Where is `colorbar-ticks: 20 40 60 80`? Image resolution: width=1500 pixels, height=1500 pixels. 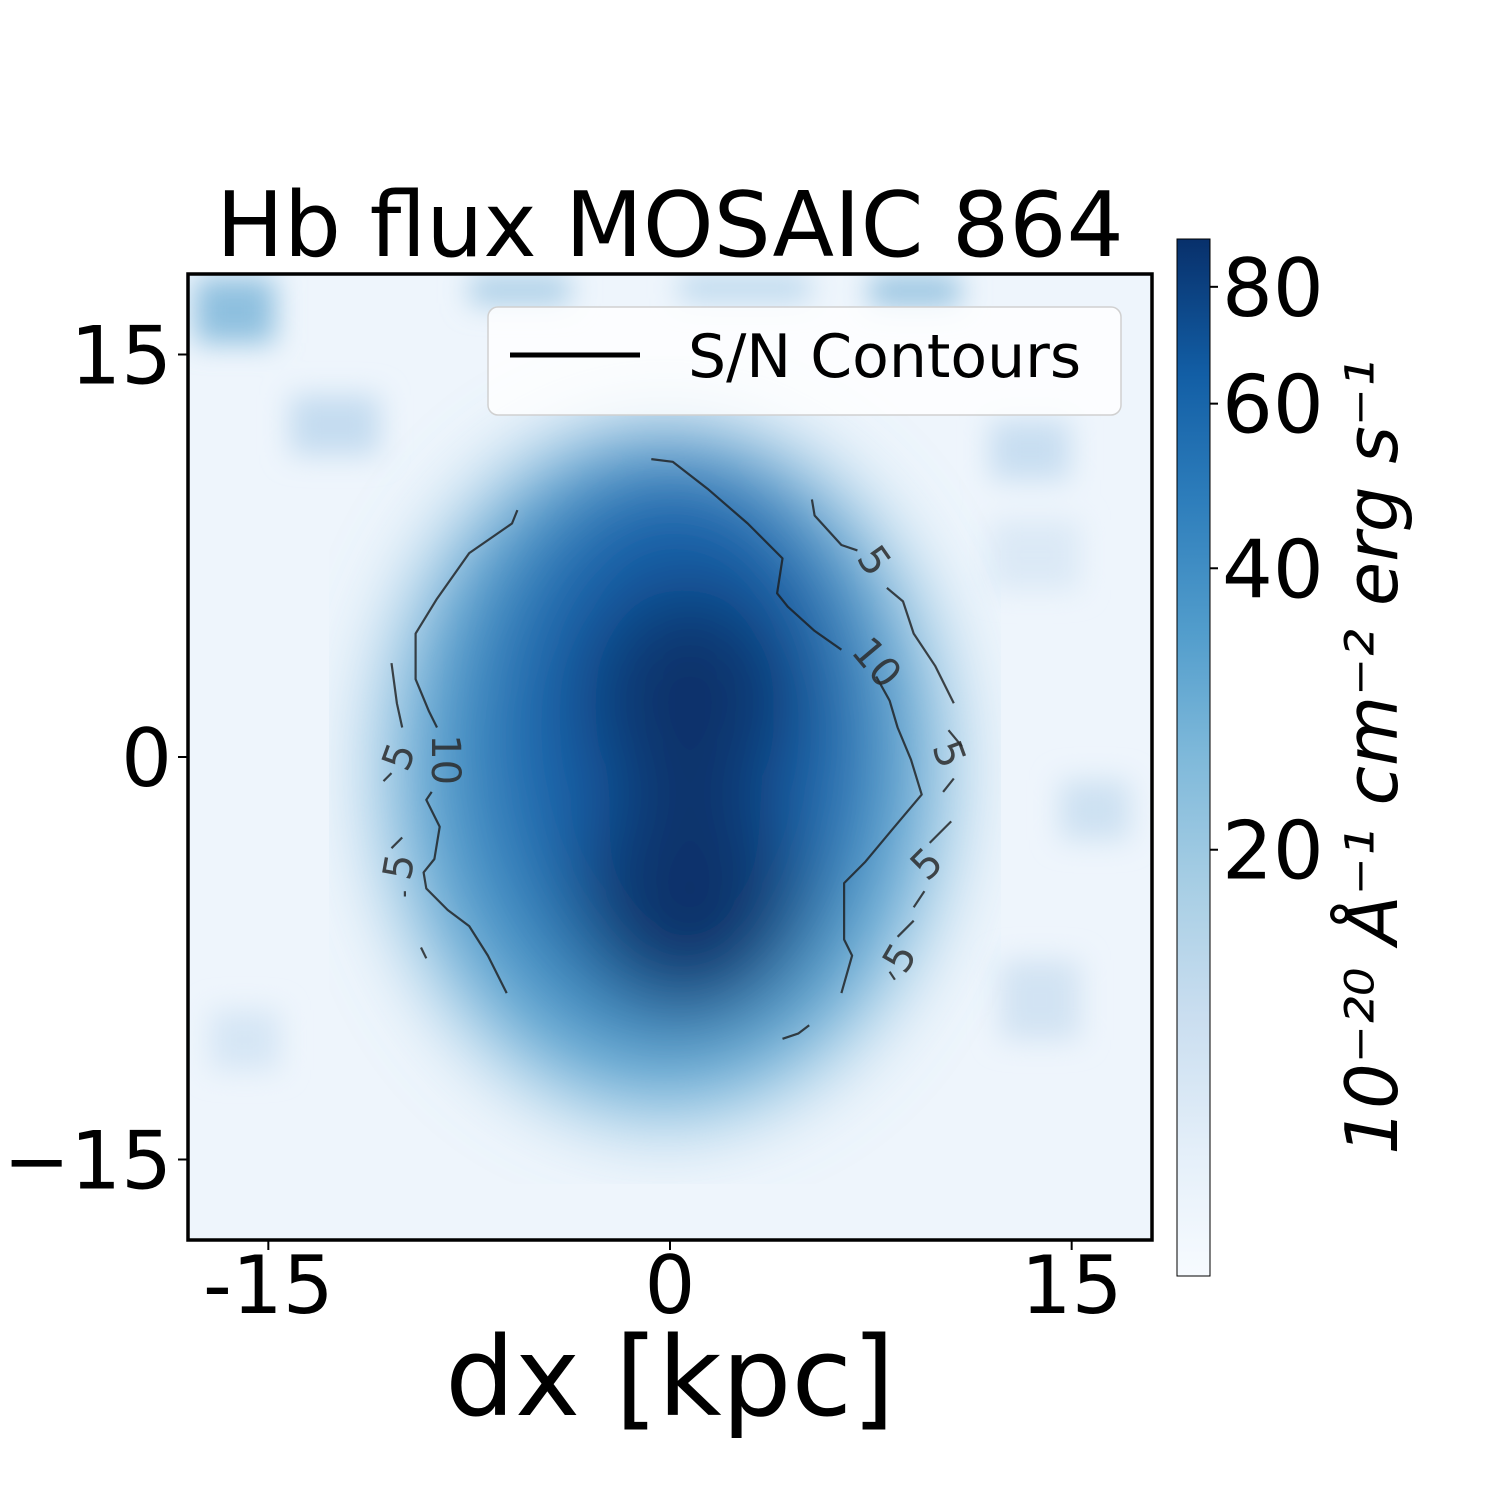
colorbar-ticks: 20 40 60 80 is located at coordinates (1267, 570).